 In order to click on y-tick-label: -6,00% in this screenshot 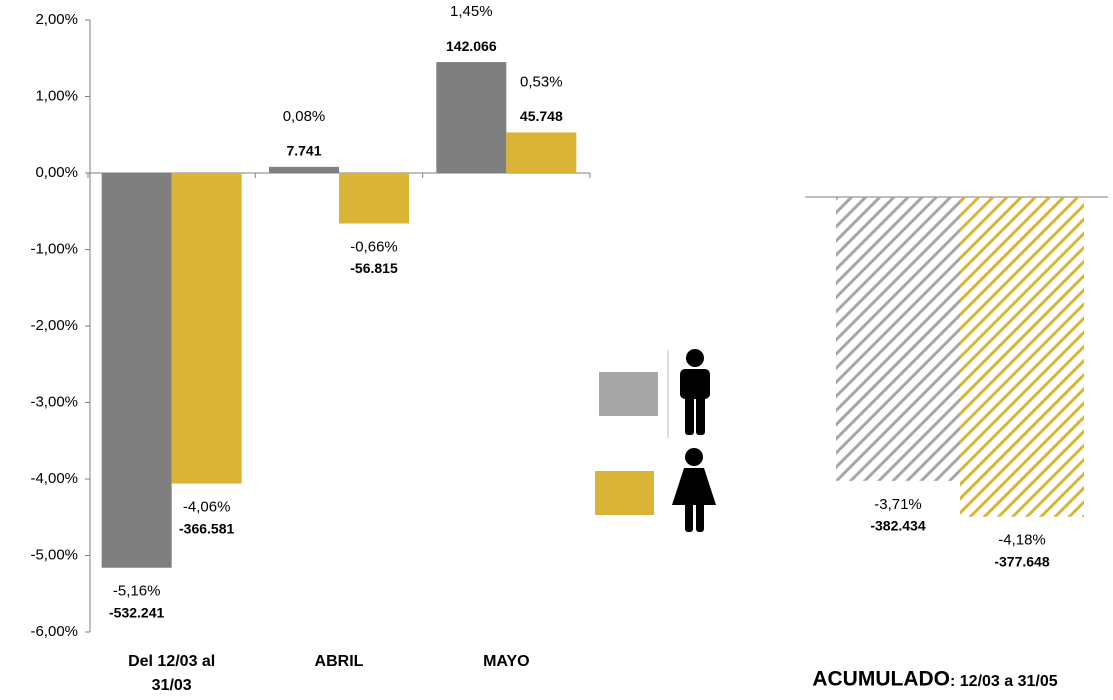, I will do `click(54, 631)`.